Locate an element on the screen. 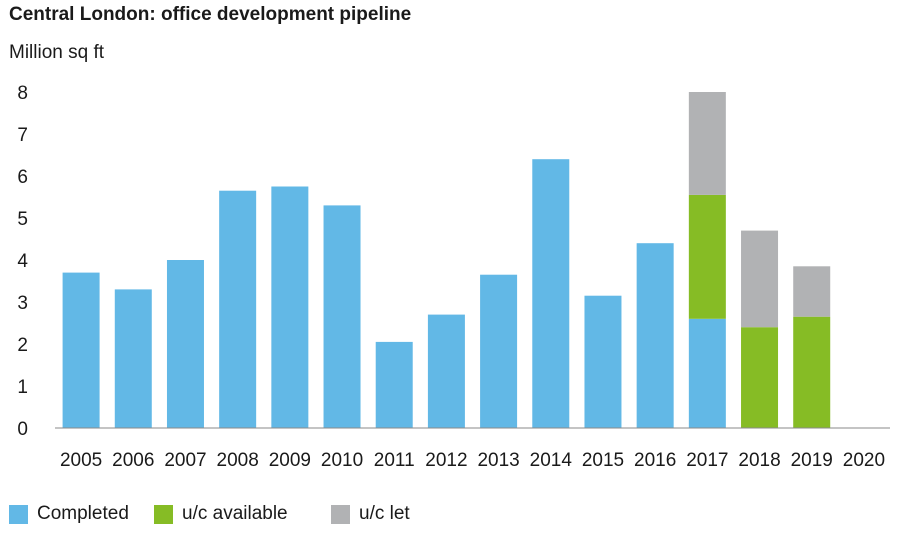  y-tick-label: 2 is located at coordinates (22, 345).